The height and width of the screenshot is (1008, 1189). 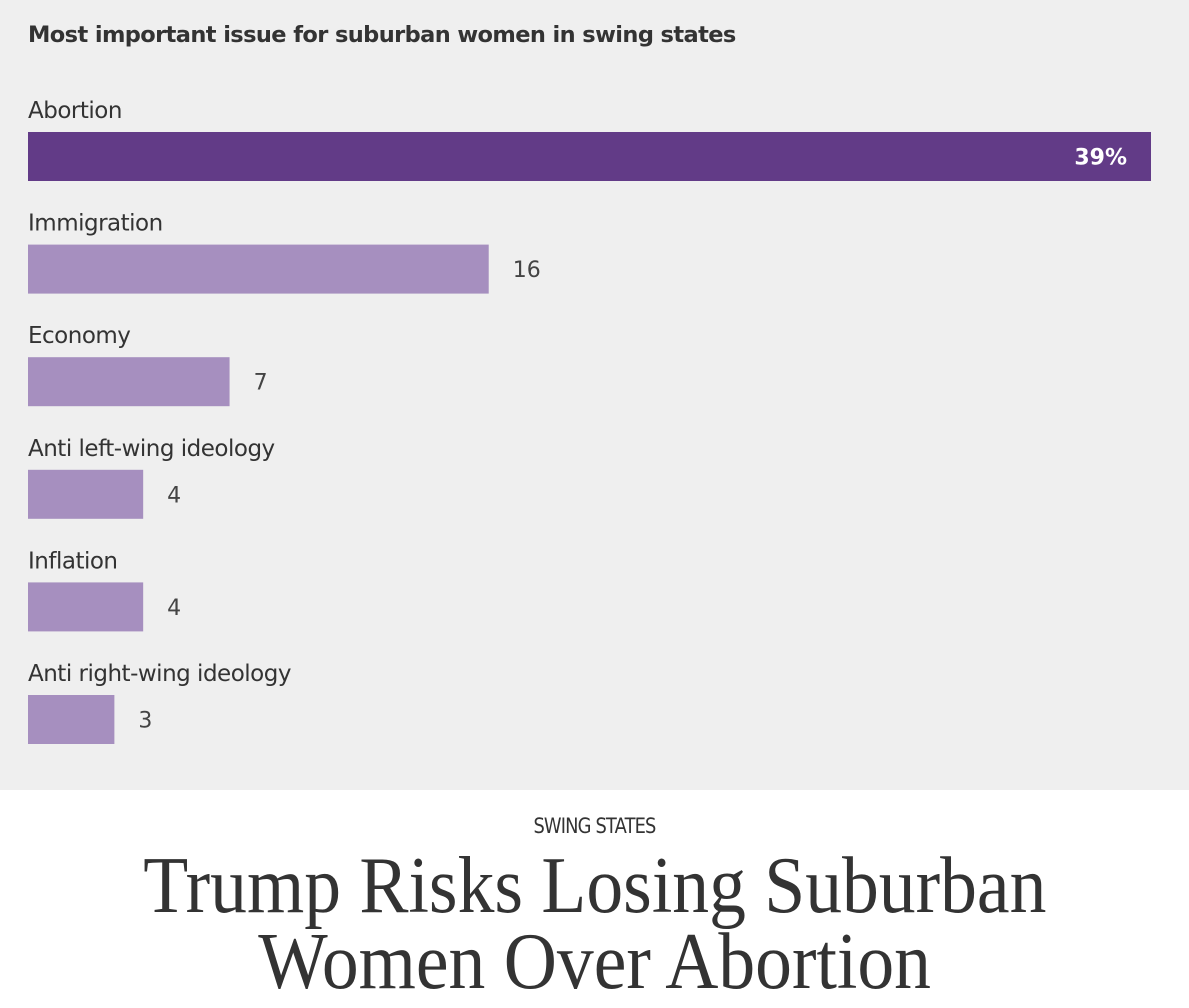 What do you see at coordinates (79, 336) in the screenshot?
I see `category-label-economy: Economy` at bounding box center [79, 336].